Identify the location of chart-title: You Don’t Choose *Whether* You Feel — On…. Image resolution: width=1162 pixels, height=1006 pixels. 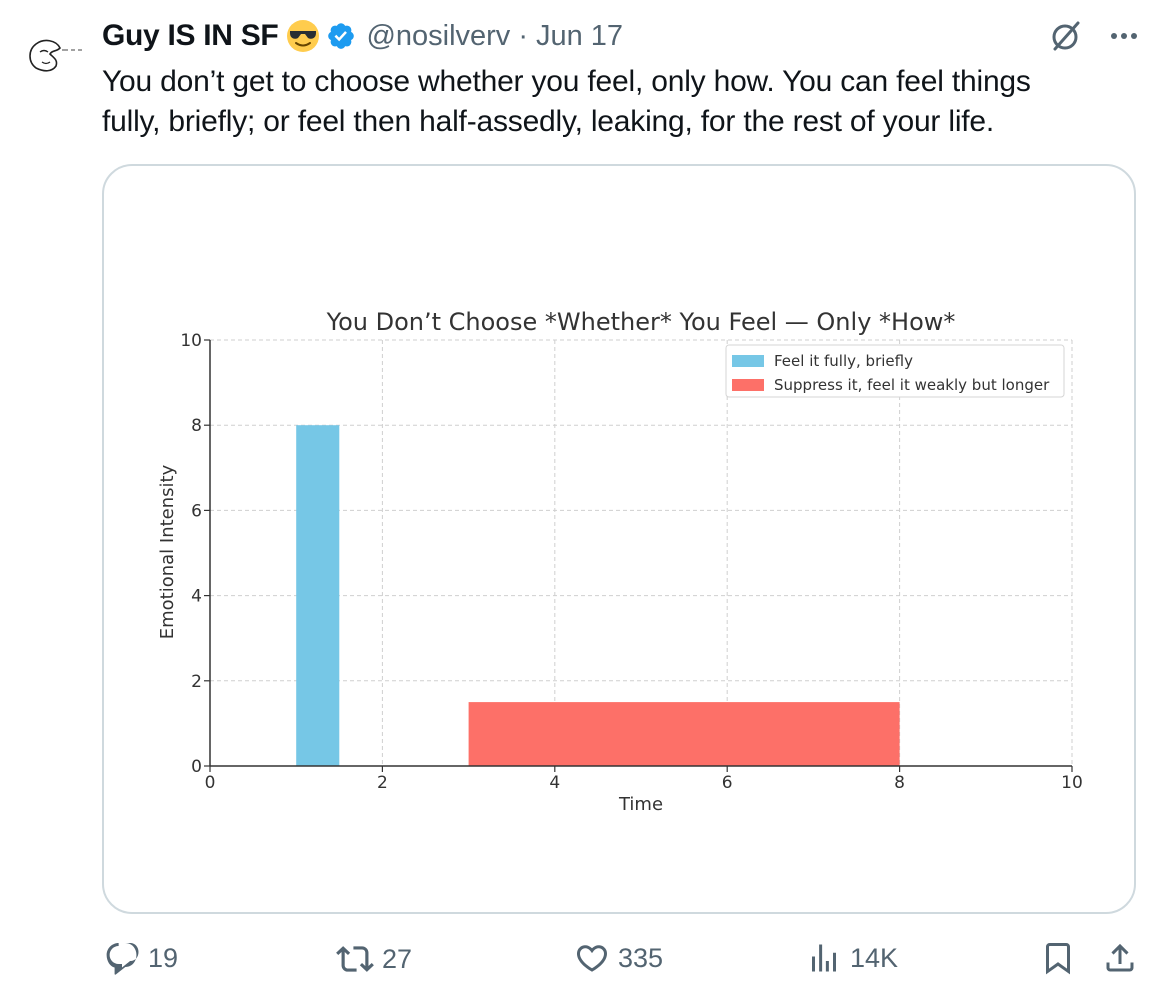
(641, 322).